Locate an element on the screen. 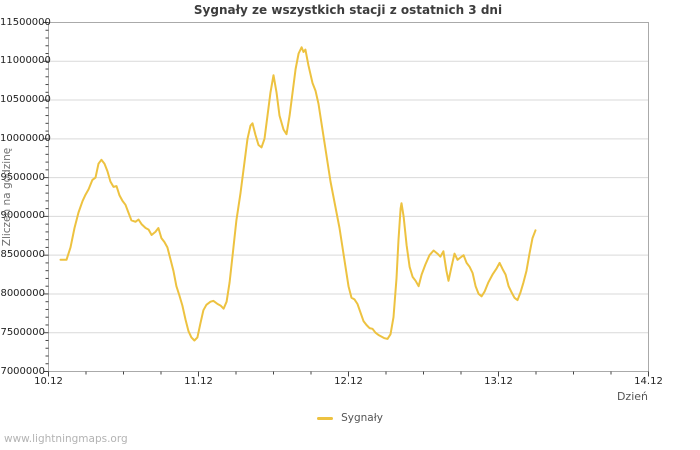  y-tick-label: 8500000 is located at coordinates (22, 255).